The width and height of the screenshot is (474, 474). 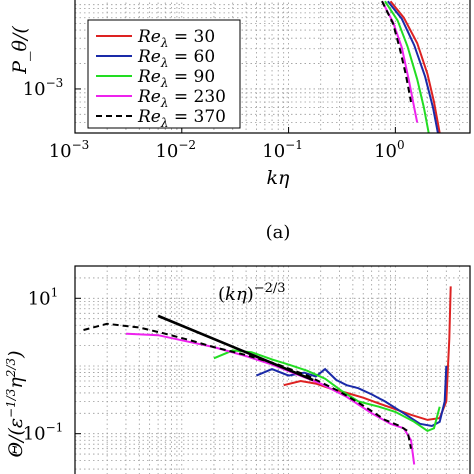 I want to click on y-tick-label: 10⁻¹, so click(x=43, y=433).